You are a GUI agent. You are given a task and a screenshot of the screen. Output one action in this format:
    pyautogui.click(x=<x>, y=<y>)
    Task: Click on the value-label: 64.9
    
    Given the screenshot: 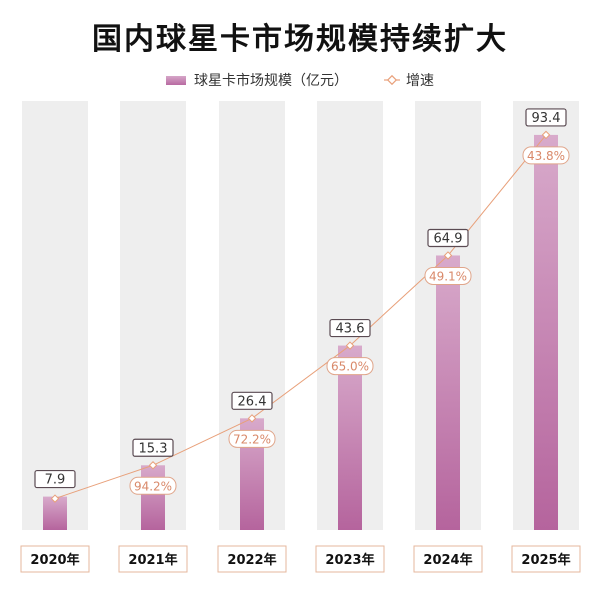 What is the action you would take?
    pyautogui.click(x=448, y=238)
    